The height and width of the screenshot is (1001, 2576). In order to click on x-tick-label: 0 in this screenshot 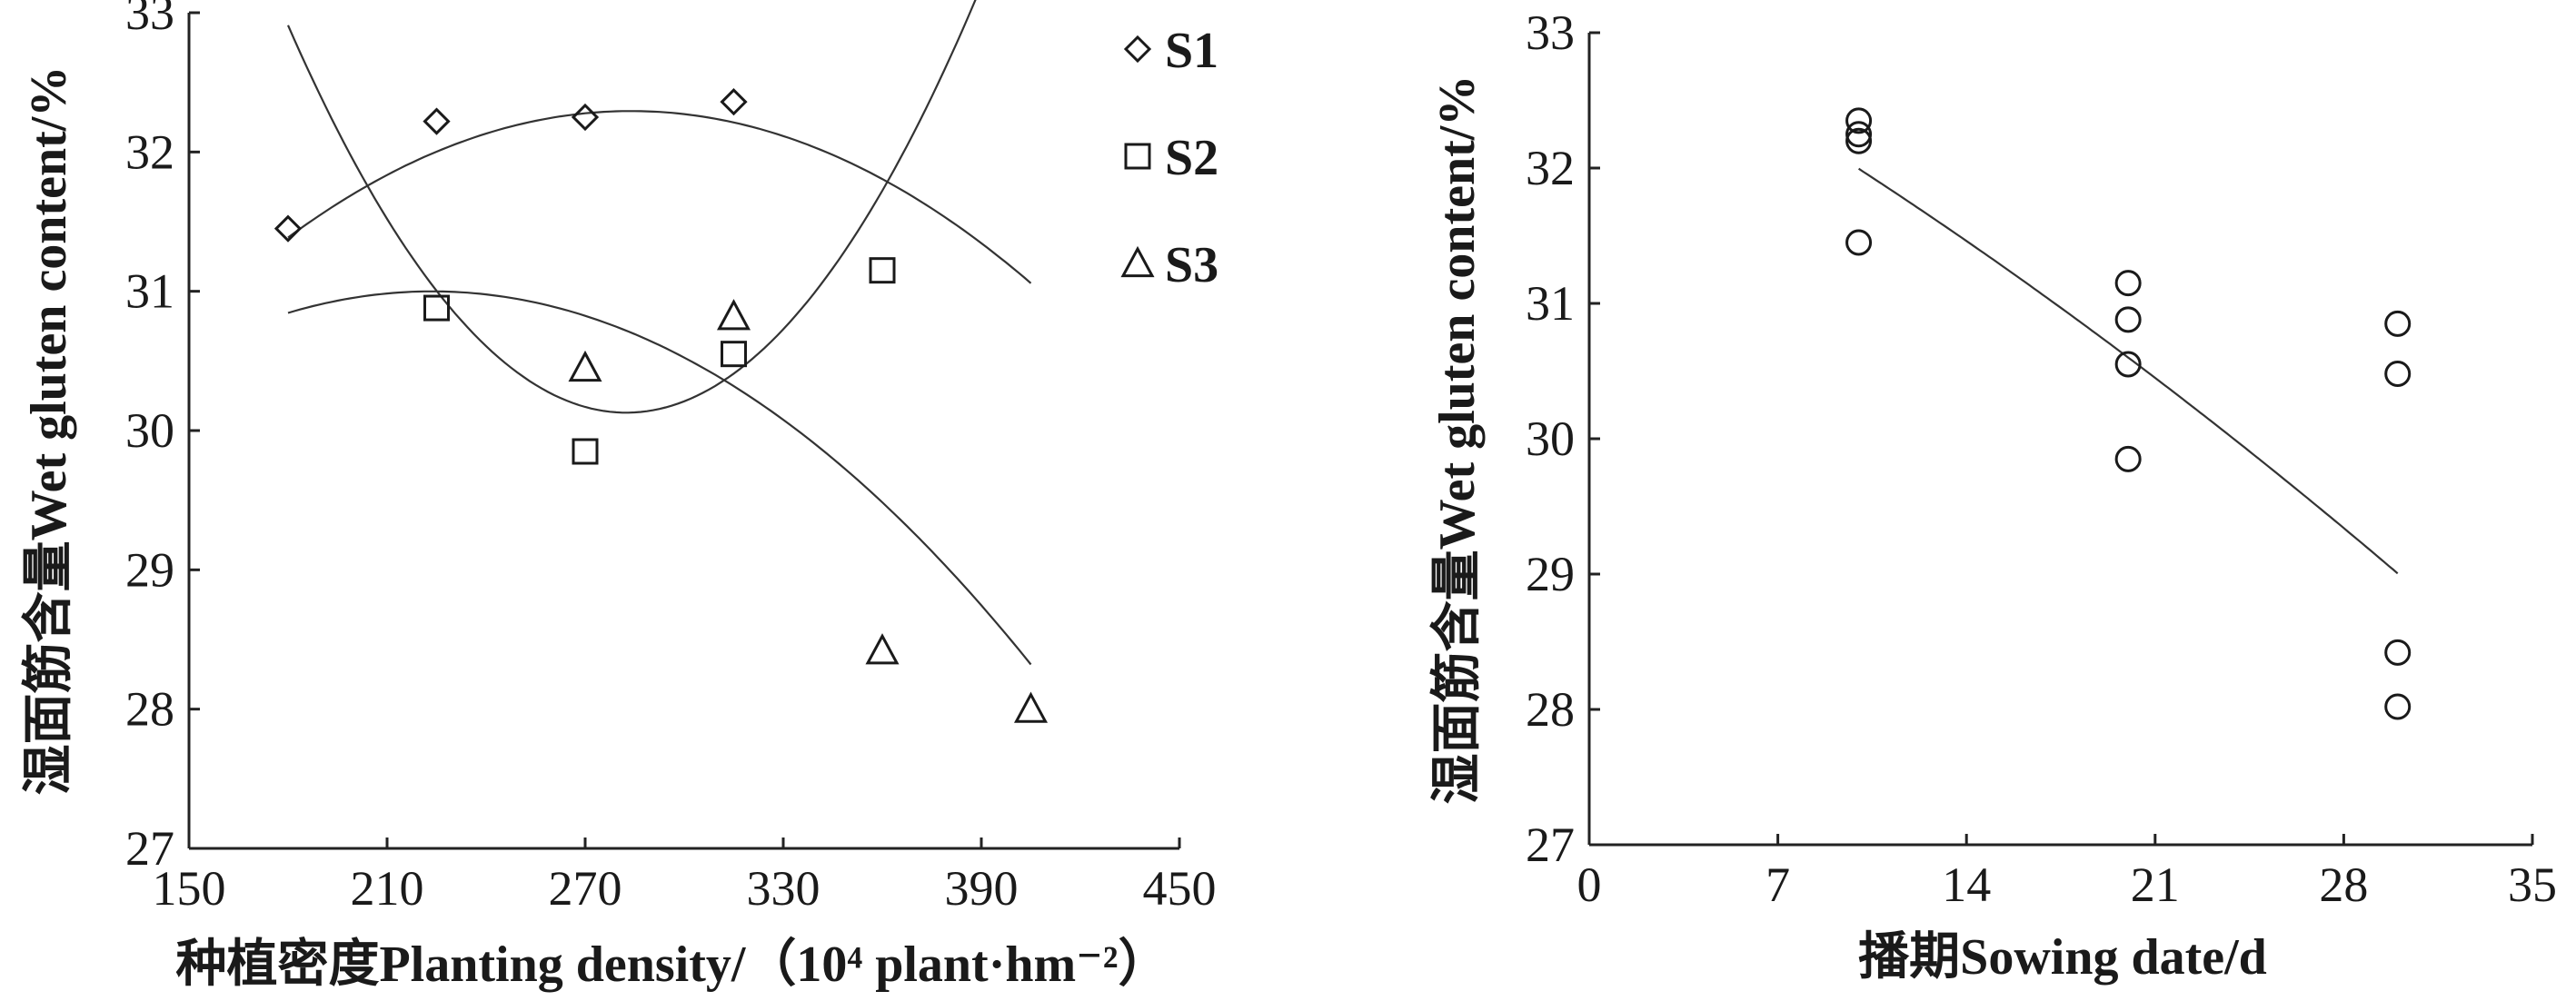, I will do `click(1589, 884)`.